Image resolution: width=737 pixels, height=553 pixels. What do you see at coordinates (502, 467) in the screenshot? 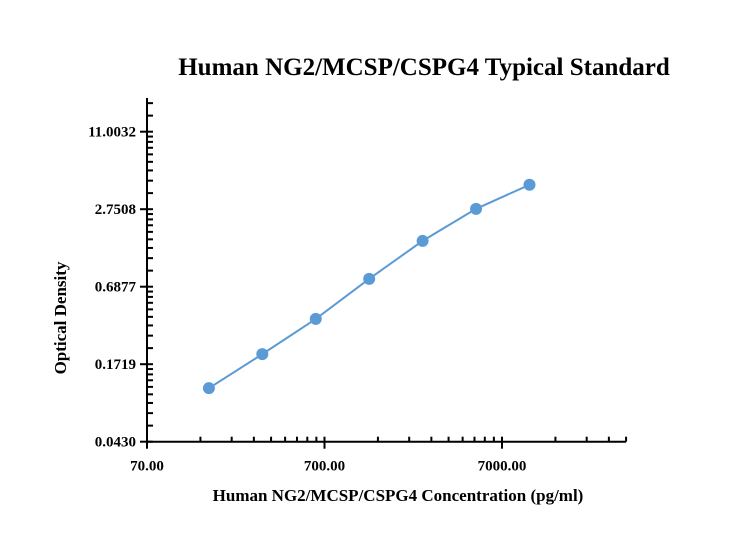
I see `x-tick-label: 7000.00` at bounding box center [502, 467].